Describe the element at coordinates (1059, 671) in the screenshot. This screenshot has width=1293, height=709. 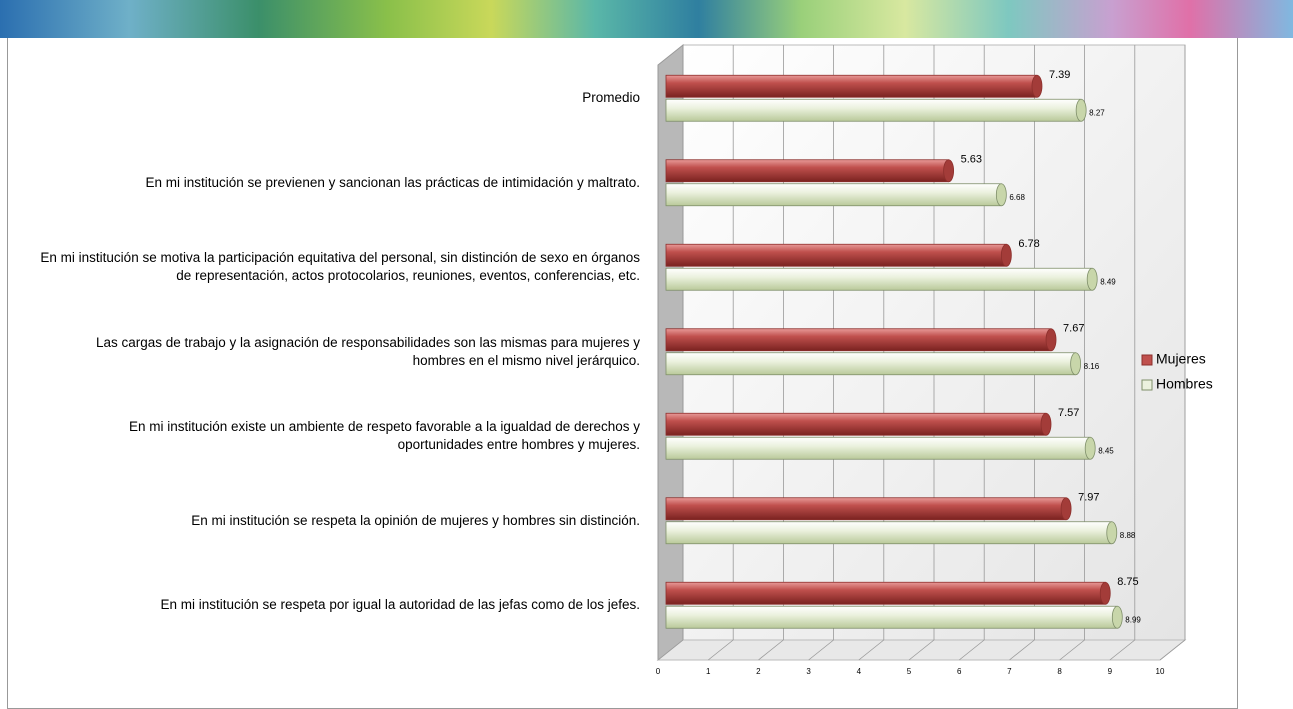
I see `x-tick-label: 8` at that location.